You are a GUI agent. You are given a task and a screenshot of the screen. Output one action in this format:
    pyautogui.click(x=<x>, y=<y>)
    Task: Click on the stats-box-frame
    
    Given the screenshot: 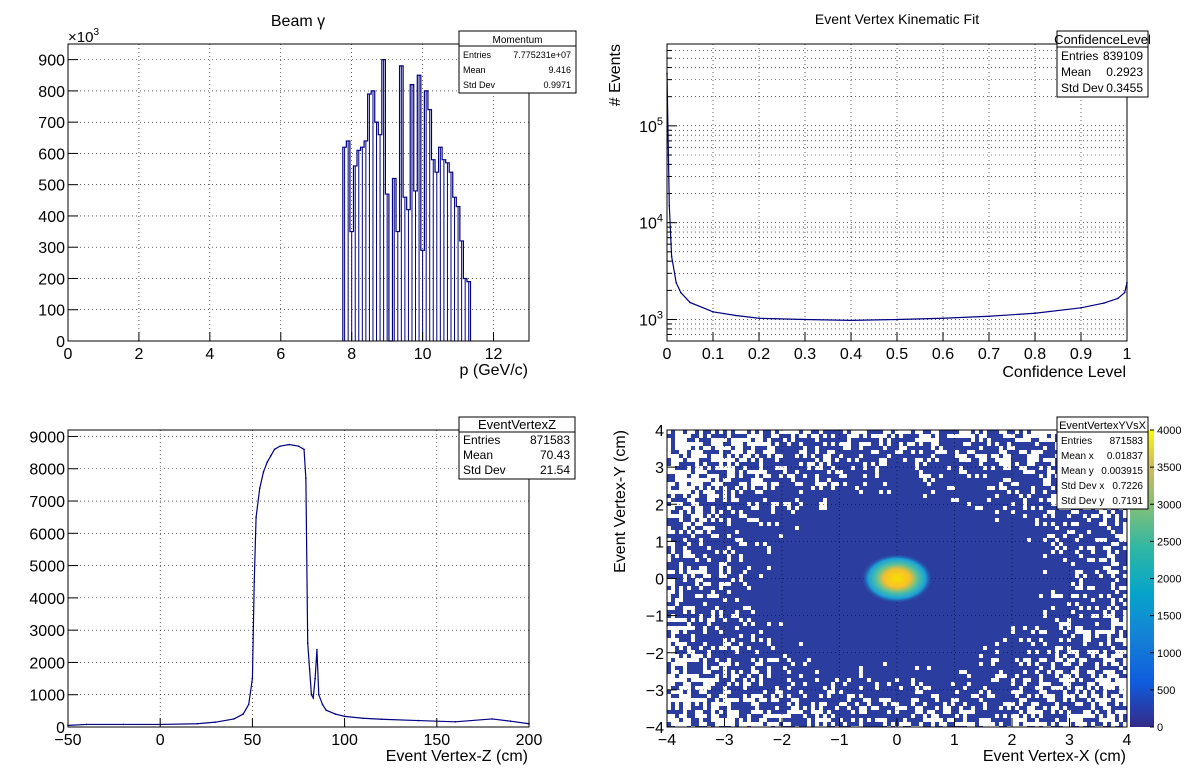 What is the action you would take?
    pyautogui.click(x=517, y=62)
    